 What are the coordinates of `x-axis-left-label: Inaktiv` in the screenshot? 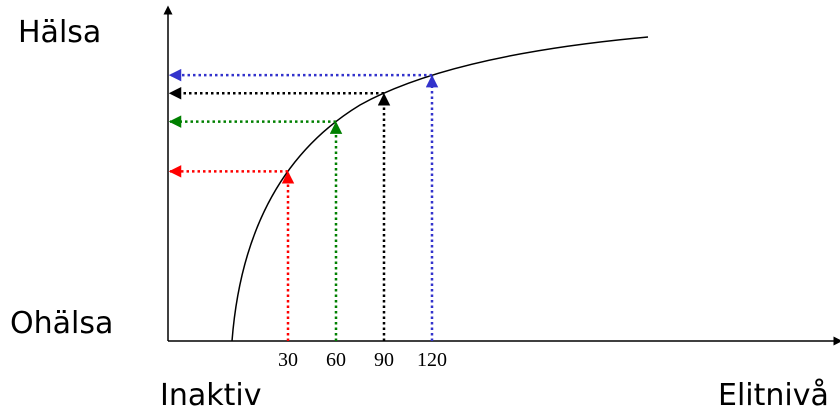 It's located at (211, 395).